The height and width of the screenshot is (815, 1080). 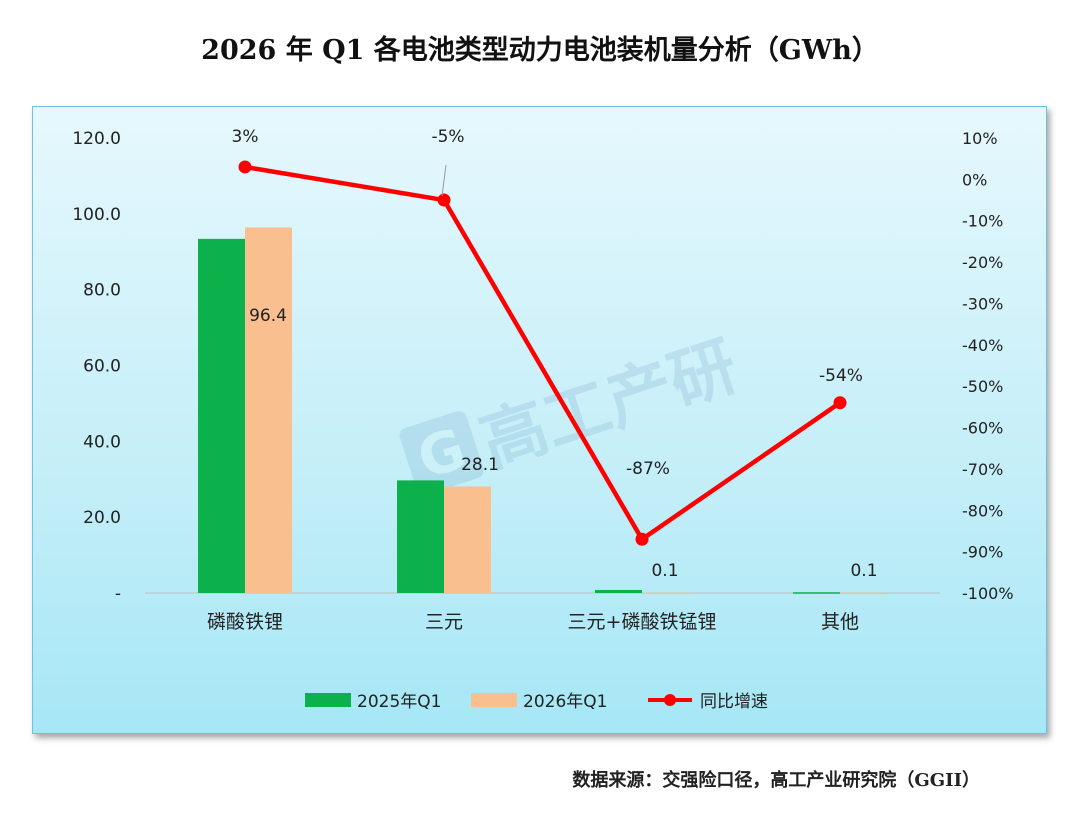 I want to click on legend-marker-growth, so click(x=670, y=700).